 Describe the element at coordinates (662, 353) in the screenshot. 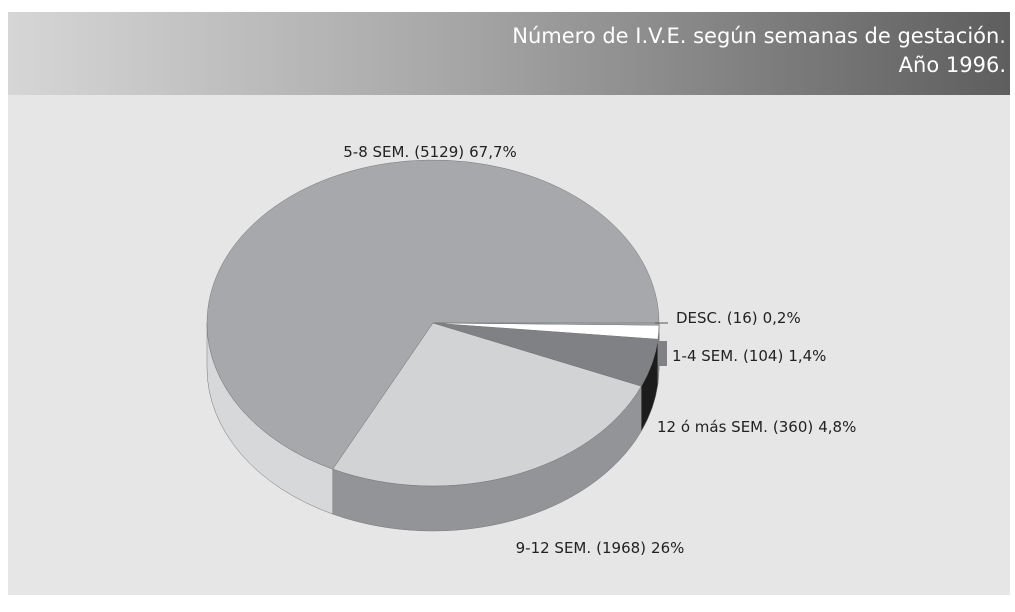

I see `leader` at that location.